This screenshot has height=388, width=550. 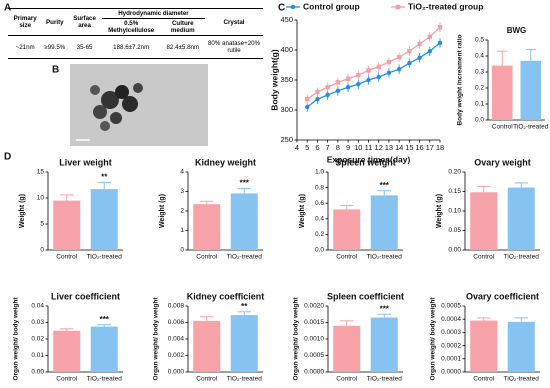 I want to click on y-tick-label: 0.0004, so click(x=451, y=319).